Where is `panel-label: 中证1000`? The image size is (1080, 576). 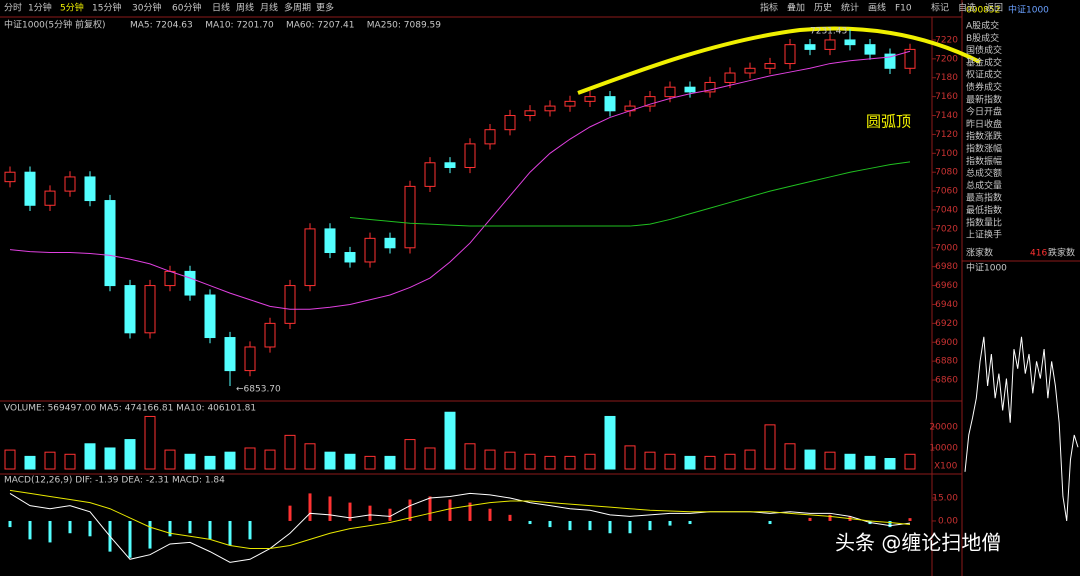
panel-label: 中证1000 is located at coordinates (986, 268).